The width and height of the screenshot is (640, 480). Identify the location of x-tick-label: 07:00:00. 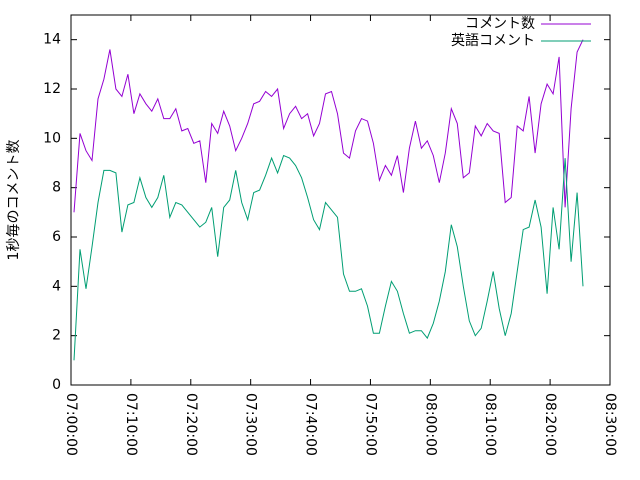
(71, 424).